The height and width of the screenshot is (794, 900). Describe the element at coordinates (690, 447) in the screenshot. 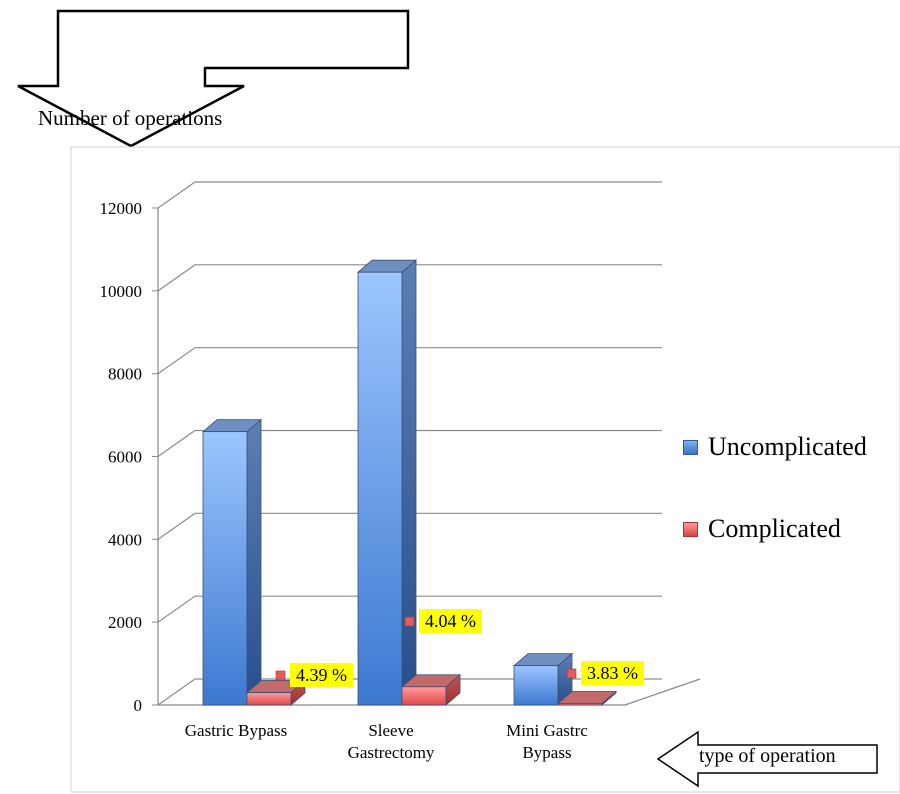

I see `legend-swatch-uncomplicated` at that location.